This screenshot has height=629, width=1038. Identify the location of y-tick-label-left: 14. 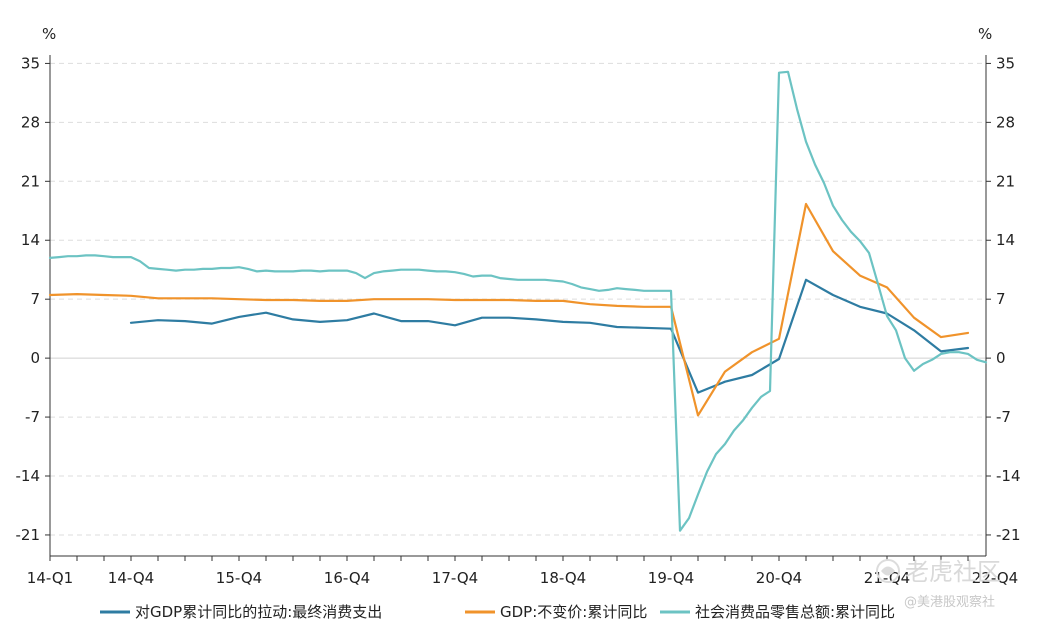
(30, 240).